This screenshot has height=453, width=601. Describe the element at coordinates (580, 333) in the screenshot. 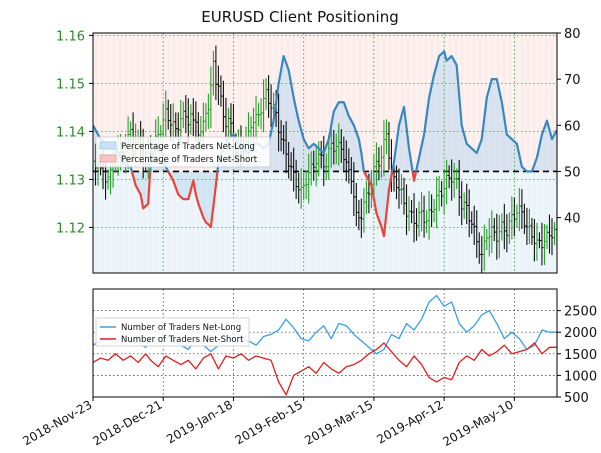

I see `count-tick-label: 2000` at that location.